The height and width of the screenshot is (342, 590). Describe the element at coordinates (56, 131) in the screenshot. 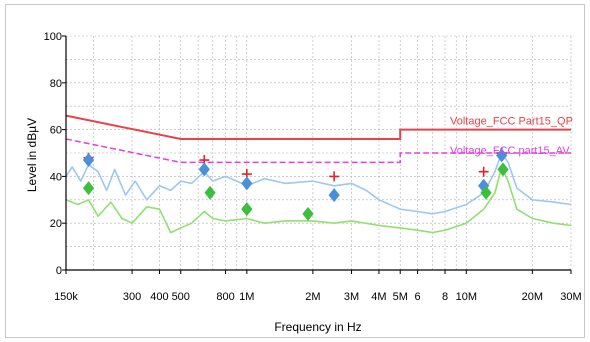

I see `y-tick-label: 60` at that location.